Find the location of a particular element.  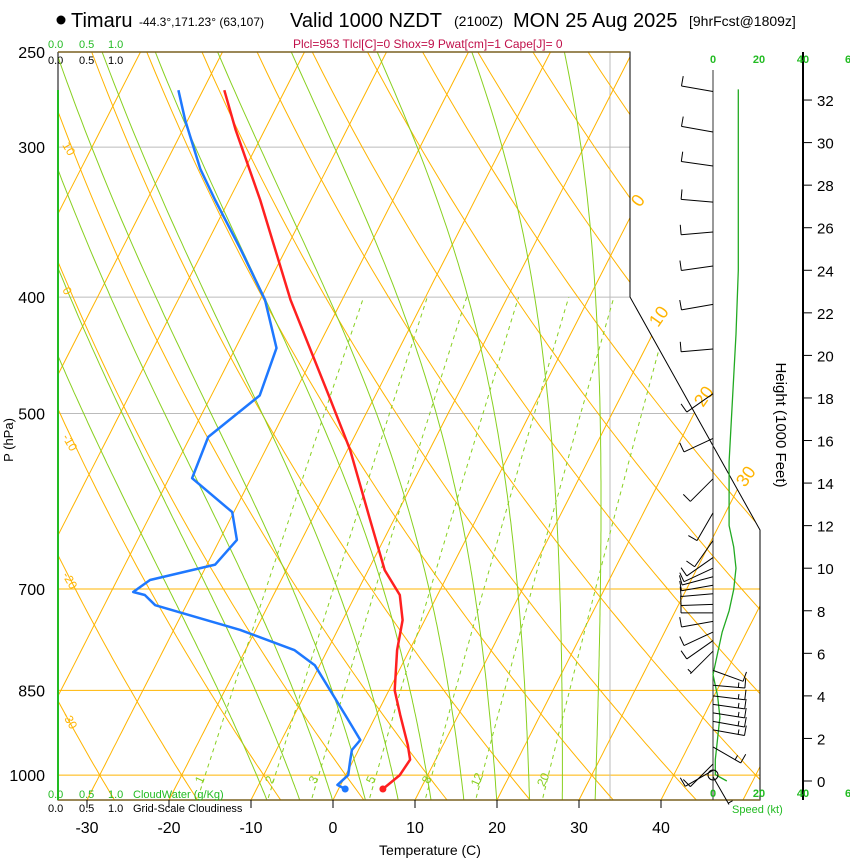

barb-half-tick is located at coordinates (738, 723).